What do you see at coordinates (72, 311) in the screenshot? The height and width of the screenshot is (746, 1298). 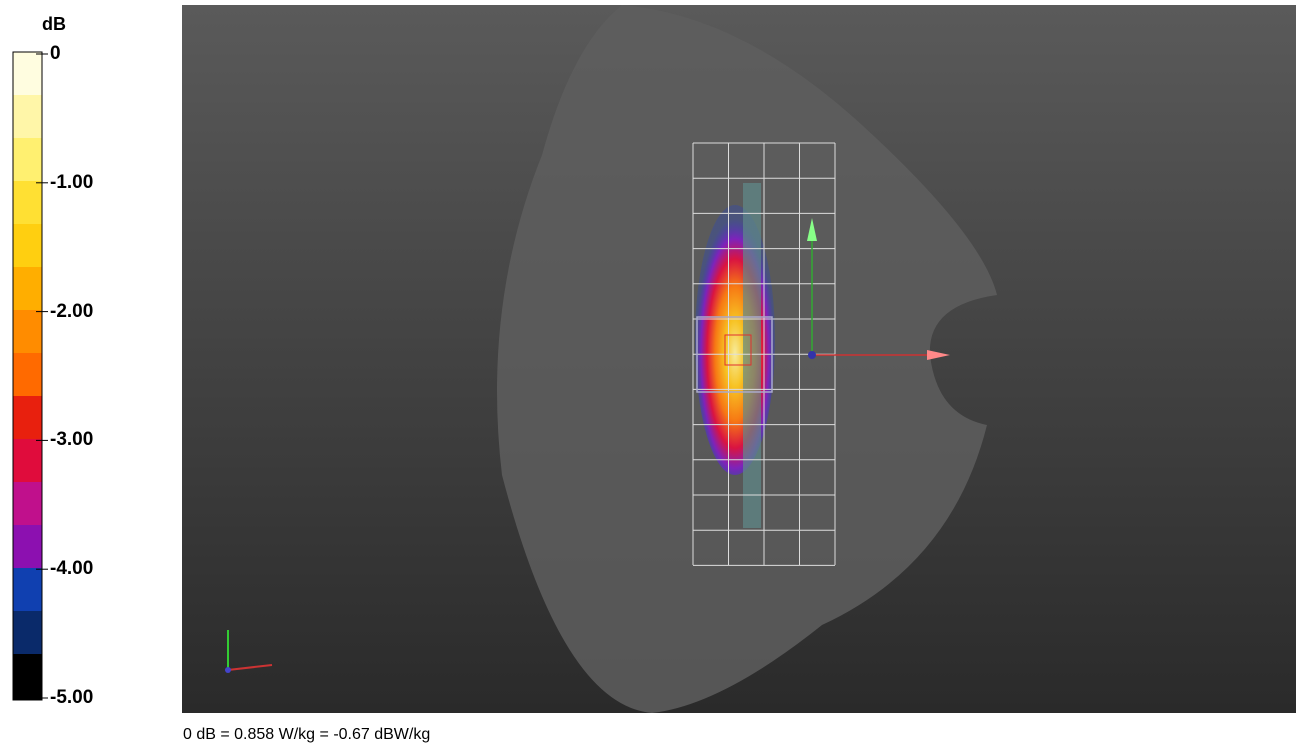 I see `tick-label: -2.00` at bounding box center [72, 311].